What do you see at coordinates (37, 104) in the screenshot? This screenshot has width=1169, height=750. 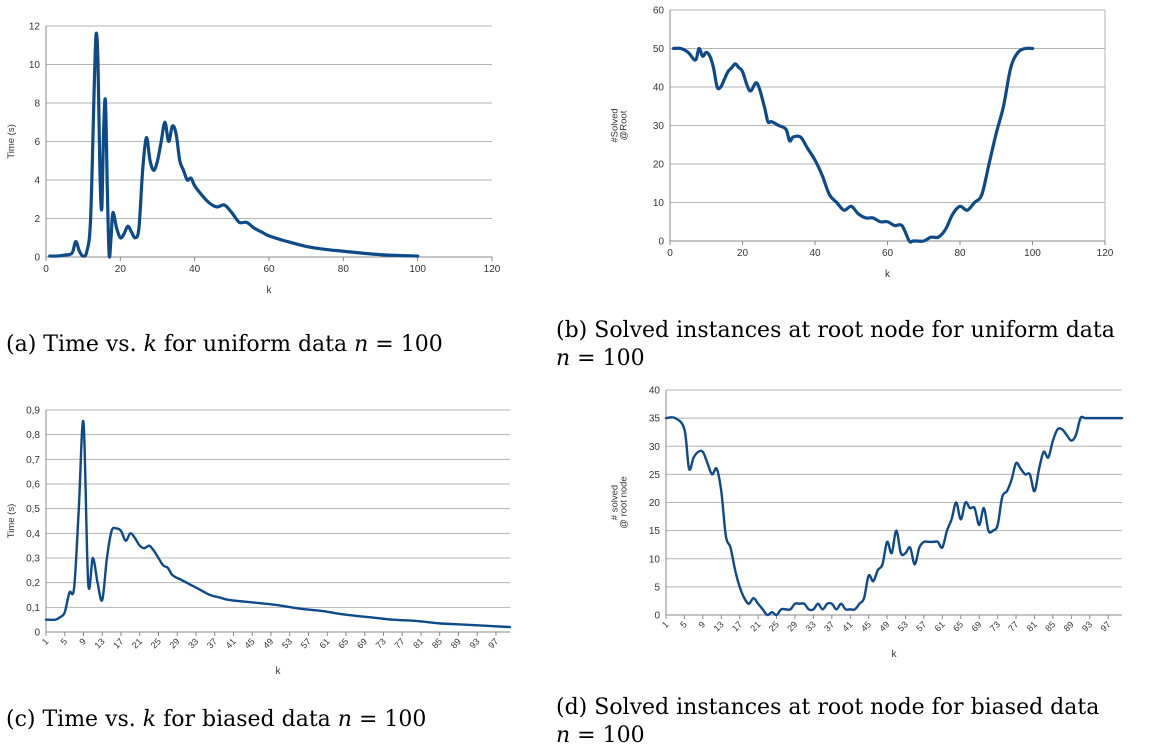 I see `y-tick-label: 8` at bounding box center [37, 104].